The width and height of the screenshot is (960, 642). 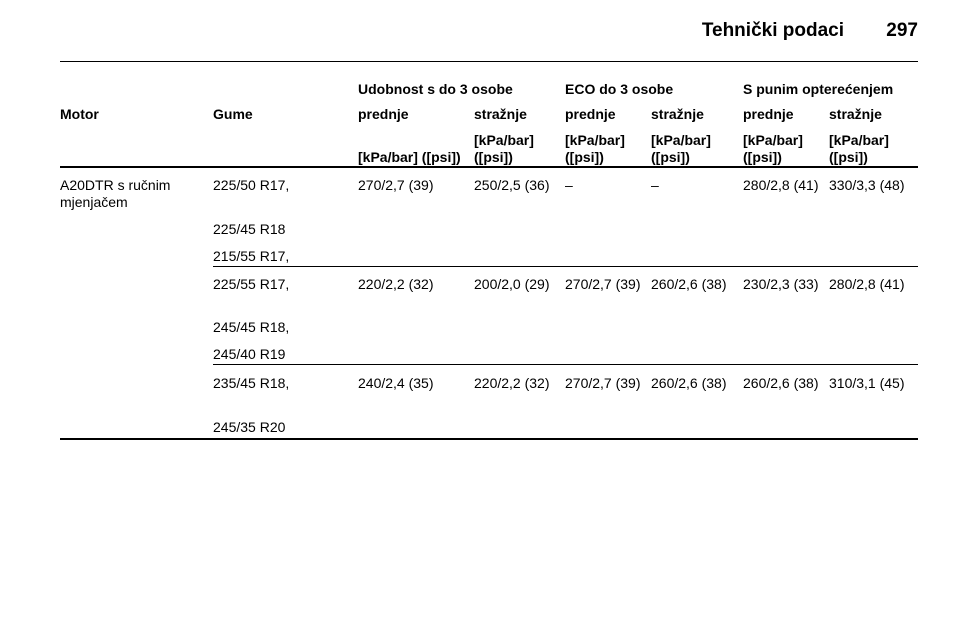 What do you see at coordinates (79, 114) in the screenshot?
I see `column-header: Motor` at bounding box center [79, 114].